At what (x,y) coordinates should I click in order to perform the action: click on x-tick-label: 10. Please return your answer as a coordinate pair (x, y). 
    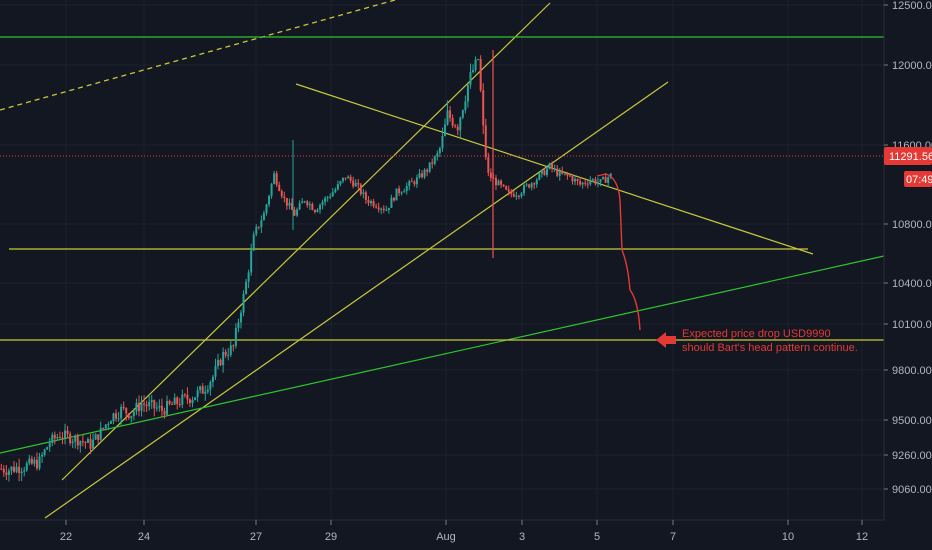
    Looking at the image, I should click on (788, 537).